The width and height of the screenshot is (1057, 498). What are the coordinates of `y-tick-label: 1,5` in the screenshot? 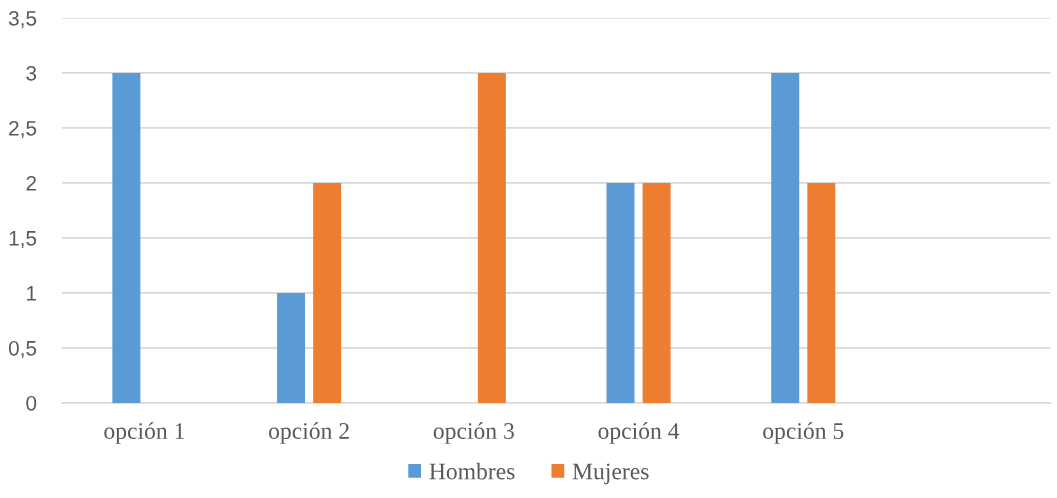 It's located at (23, 240).